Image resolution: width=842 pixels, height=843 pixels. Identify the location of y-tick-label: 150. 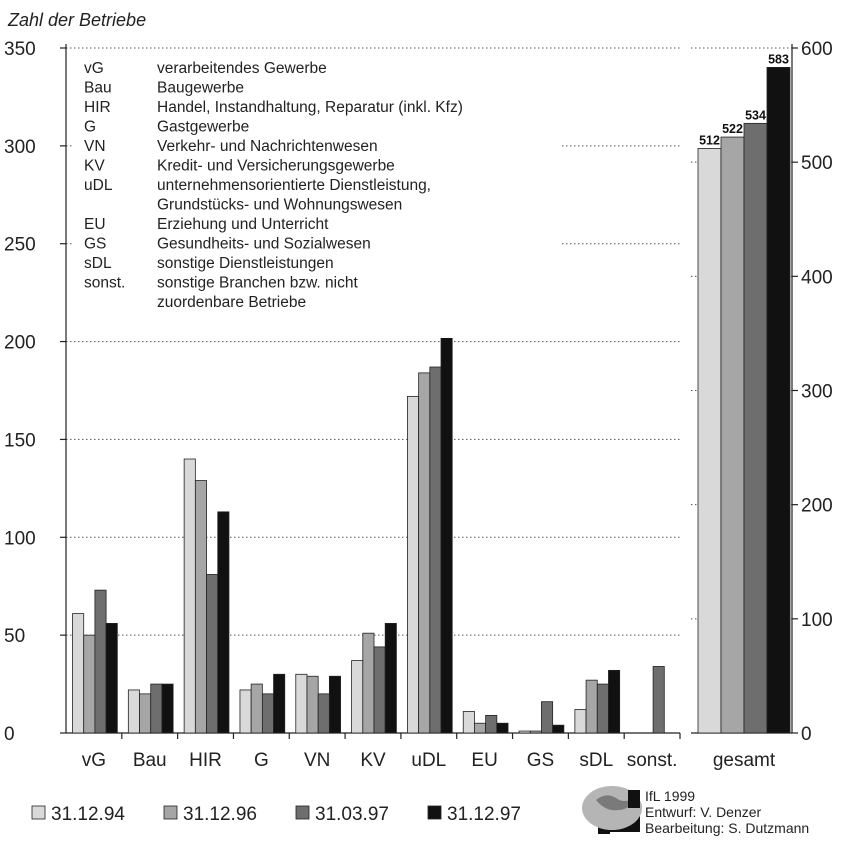
(20, 440).